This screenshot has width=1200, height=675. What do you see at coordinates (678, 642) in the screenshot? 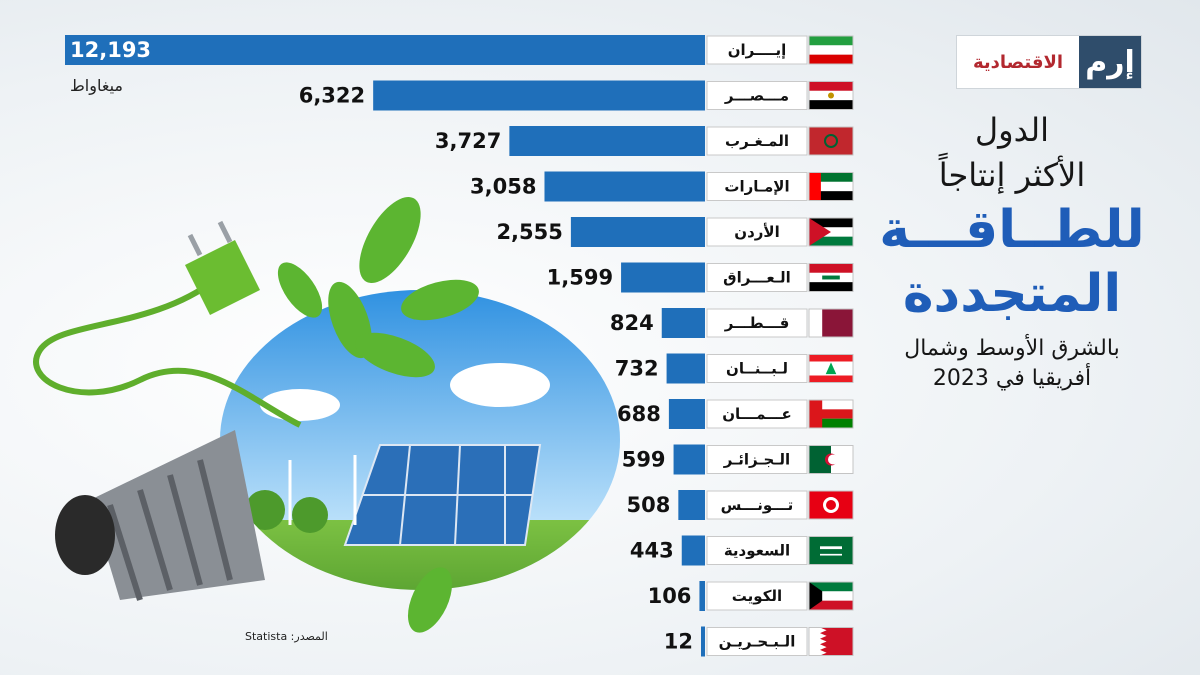
I see `value-label: 12` at bounding box center [678, 642].